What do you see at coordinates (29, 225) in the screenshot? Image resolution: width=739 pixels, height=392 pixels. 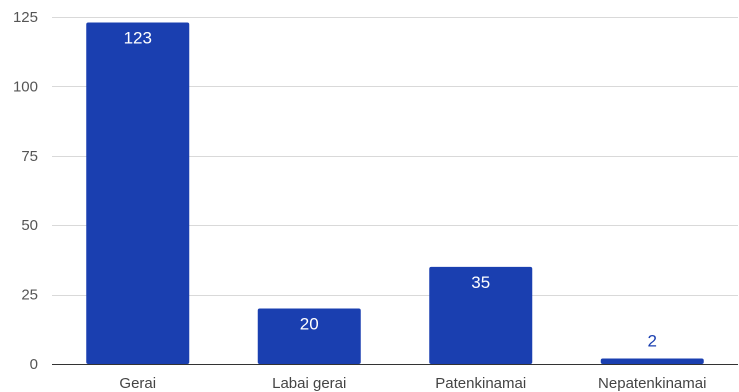 I see `y-tick-label: 50` at bounding box center [29, 225].